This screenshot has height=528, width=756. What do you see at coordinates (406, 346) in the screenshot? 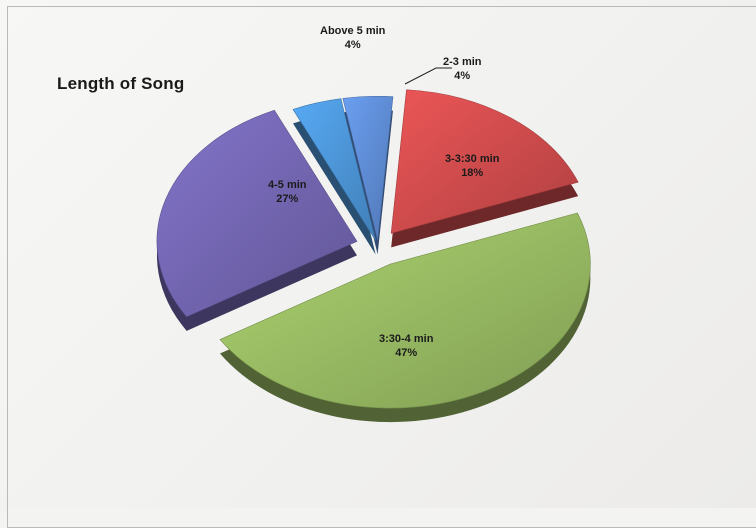
I see `slice-label-3-30-4-min: 3:30-4 min 47%` at bounding box center [406, 346].